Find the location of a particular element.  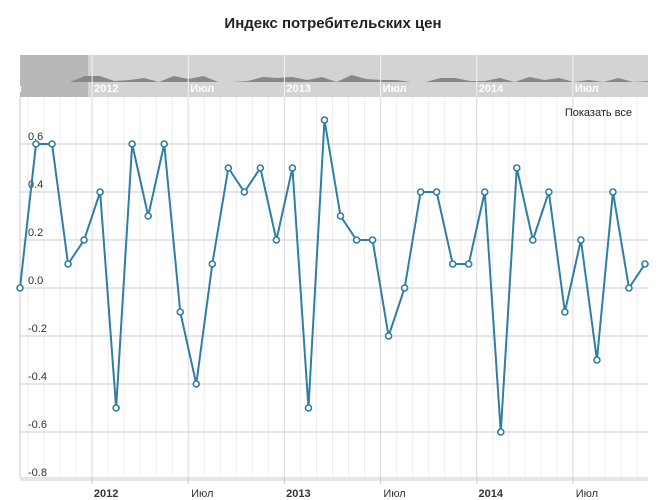

navigator-label: 2013 is located at coordinates (298, 89).